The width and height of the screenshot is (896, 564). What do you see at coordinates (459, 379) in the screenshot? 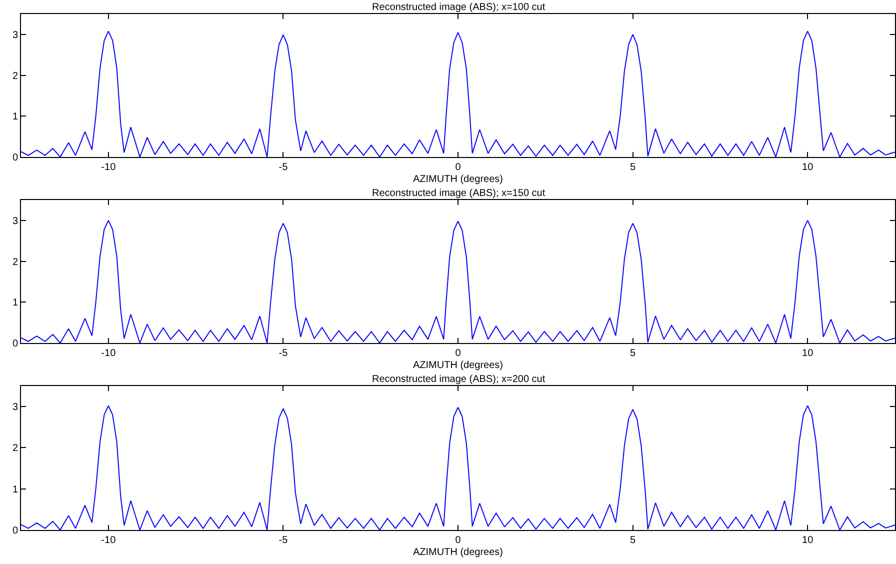
I see `chart-title: Reconstructed image (ABS); x=200 cut` at bounding box center [459, 379].